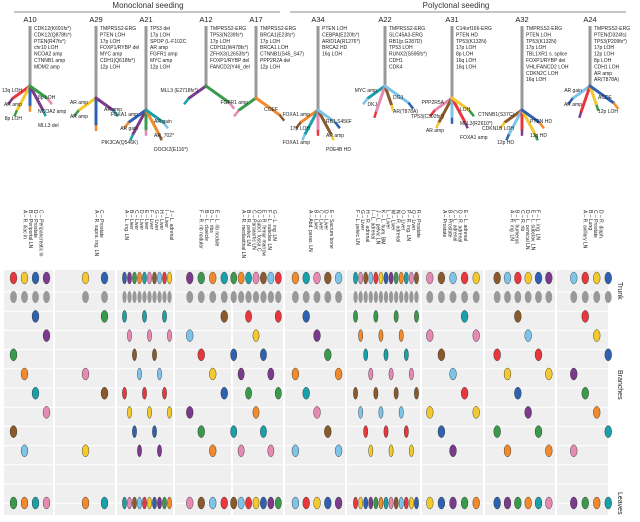  Describe the element at coordinates (146, 220) in the screenshot. I see `sample-label: E – Liver` at that location.